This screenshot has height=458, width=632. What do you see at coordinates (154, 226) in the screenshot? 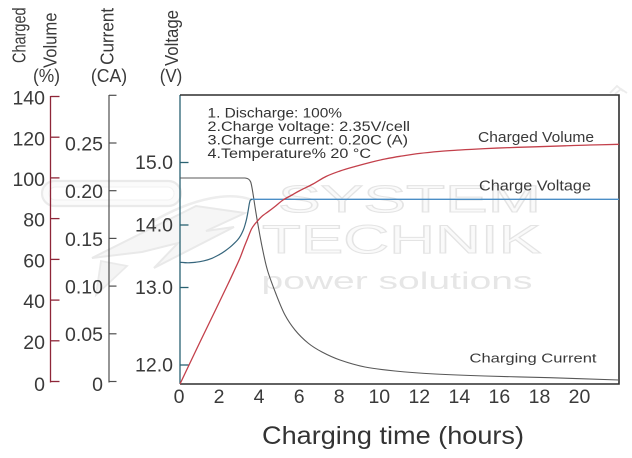
I see `svg-text: 14.0` at bounding box center [154, 226].